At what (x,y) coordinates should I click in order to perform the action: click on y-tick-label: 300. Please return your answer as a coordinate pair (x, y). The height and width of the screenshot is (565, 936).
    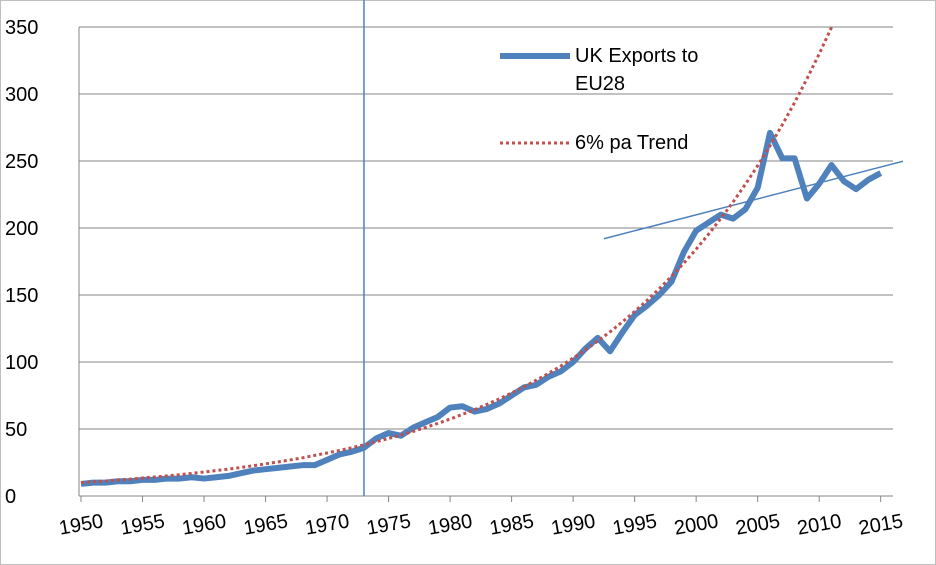
    Looking at the image, I should click on (21, 95).